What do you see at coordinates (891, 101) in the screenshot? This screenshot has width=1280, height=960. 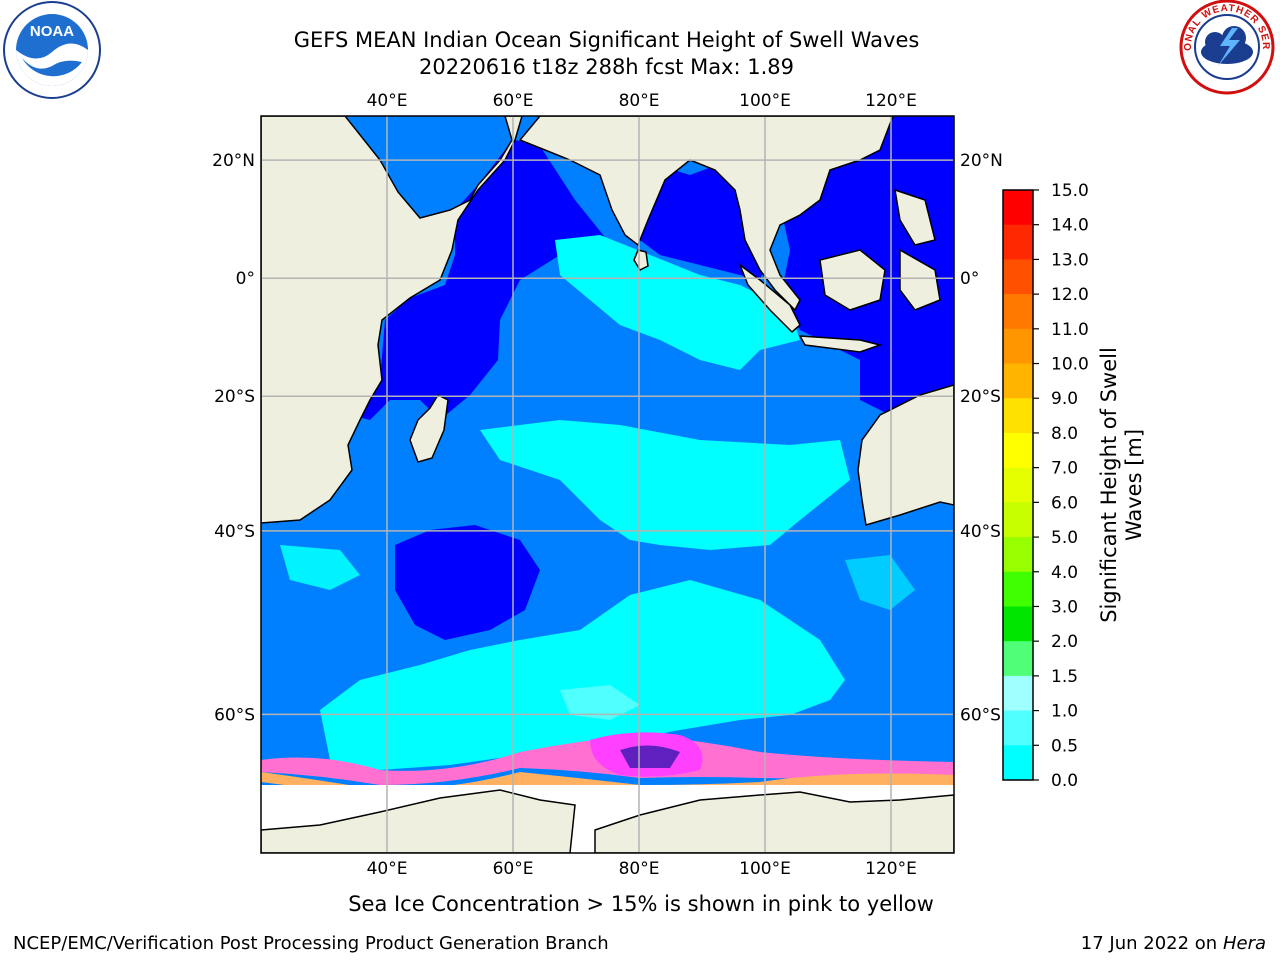 I see `lon-tick-label-top: 120°E` at bounding box center [891, 101].